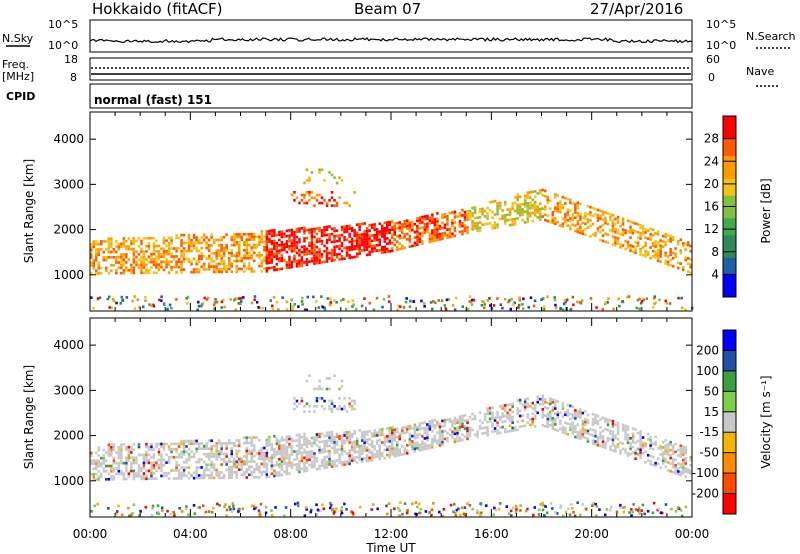 The width and height of the screenshot is (800, 554). What do you see at coordinates (63, 24) in the screenshot?
I see `nsky-tick-top: 10^5` at bounding box center [63, 24].